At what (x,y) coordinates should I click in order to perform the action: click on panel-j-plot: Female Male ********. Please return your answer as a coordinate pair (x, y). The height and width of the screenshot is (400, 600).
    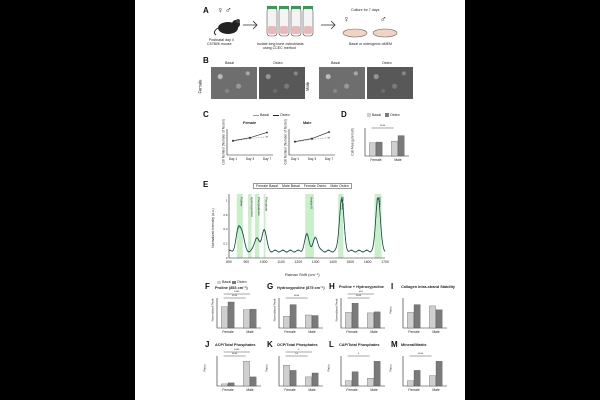
    Looking at the image, I should click on (238, 370).